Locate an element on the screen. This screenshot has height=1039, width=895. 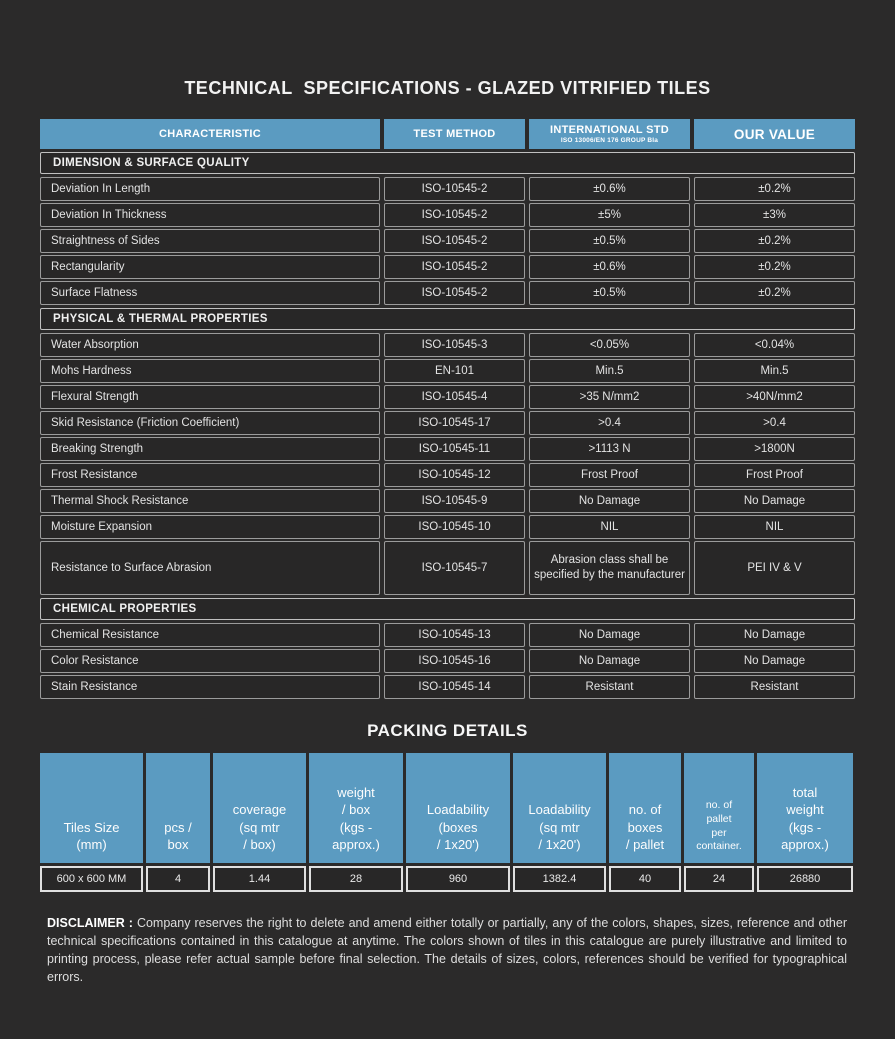
packing-table-row: 600 x 600 MM 4 1.44 28 960 1382.4 40 24 26880 is located at coordinates (447, 879).